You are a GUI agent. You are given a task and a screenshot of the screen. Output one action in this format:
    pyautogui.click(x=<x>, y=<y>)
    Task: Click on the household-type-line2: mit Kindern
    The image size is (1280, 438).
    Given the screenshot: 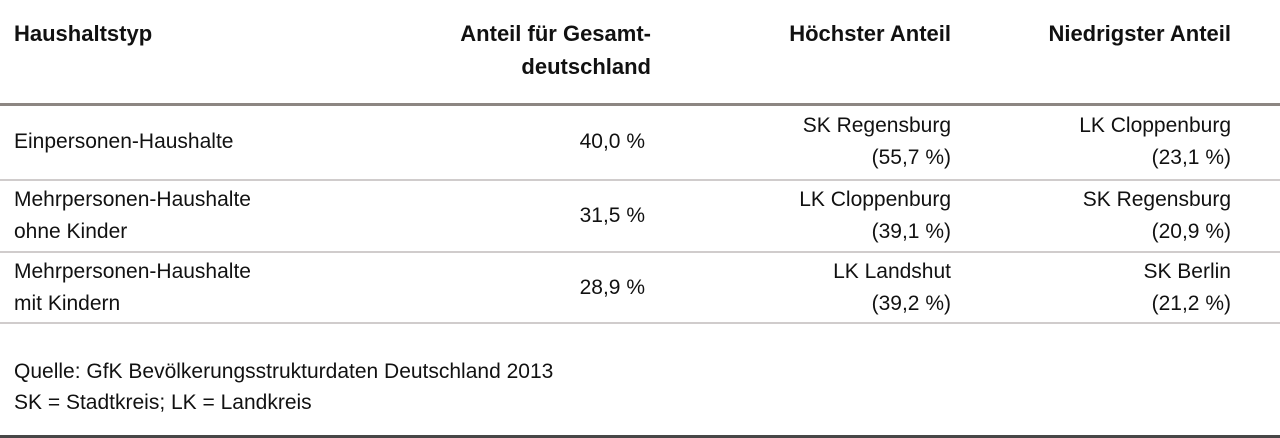 What is the action you would take?
    pyautogui.click(x=67, y=303)
    